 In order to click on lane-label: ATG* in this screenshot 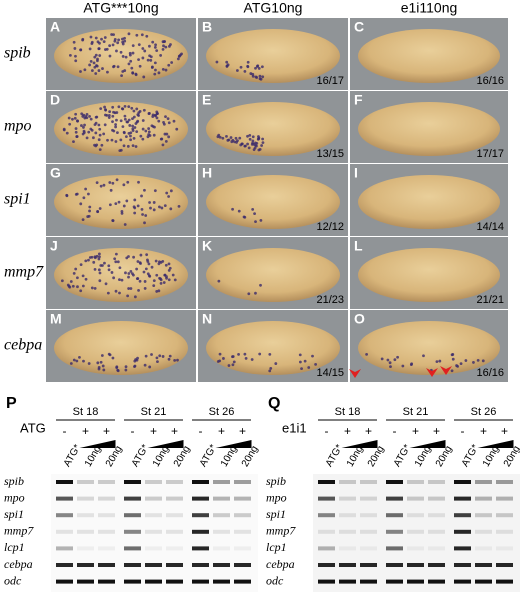, I will do `click(334, 456)`.